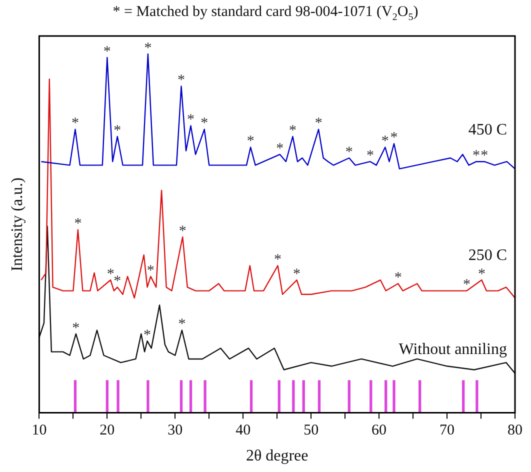 The height and width of the screenshot is (472, 531). Describe the element at coordinates (311, 430) in the screenshot. I see `x-tick-label: 50` at that location.